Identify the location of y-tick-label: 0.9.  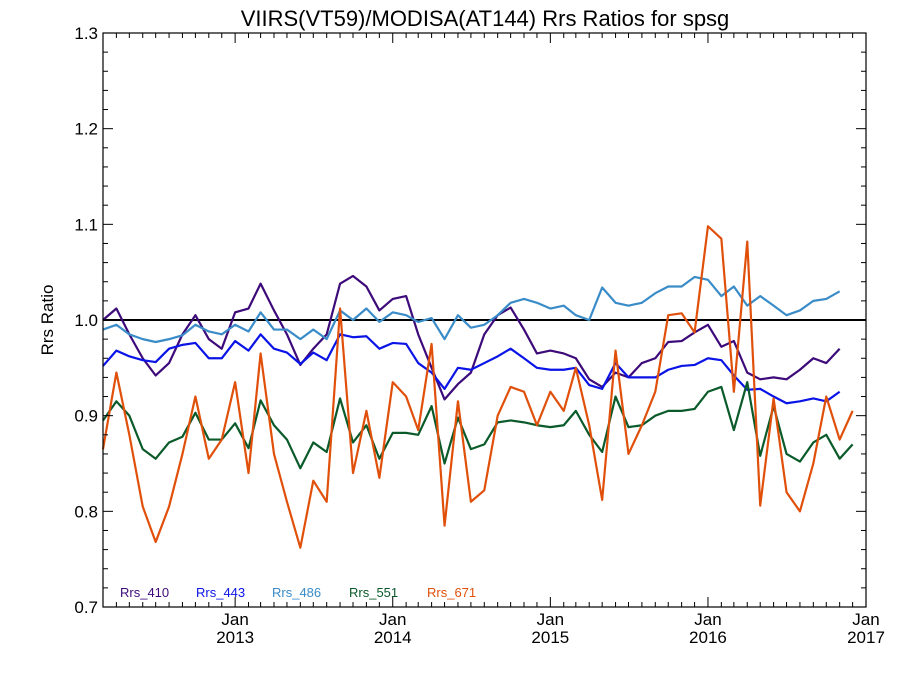
(86, 416).